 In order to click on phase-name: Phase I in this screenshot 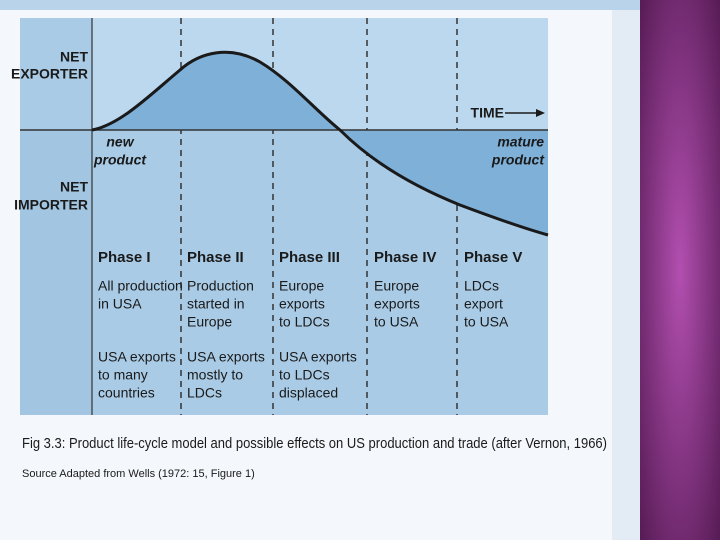, I will do `click(124, 257)`.